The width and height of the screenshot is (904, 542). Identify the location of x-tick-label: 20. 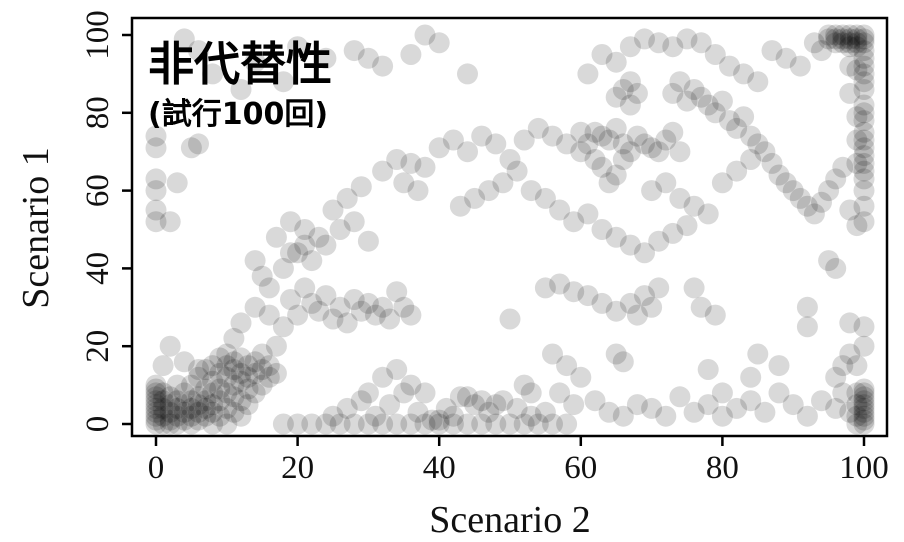
(297, 468).